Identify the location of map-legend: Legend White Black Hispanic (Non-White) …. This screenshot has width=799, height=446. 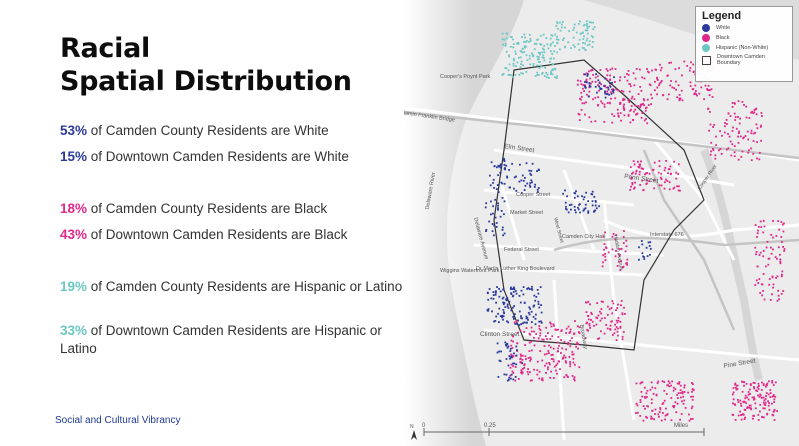
(744, 44).